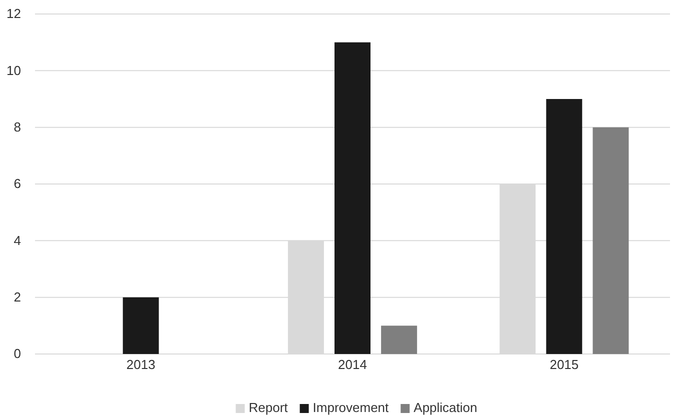  Describe the element at coordinates (17, 240) in the screenshot. I see `y-tick-label: 4` at that location.